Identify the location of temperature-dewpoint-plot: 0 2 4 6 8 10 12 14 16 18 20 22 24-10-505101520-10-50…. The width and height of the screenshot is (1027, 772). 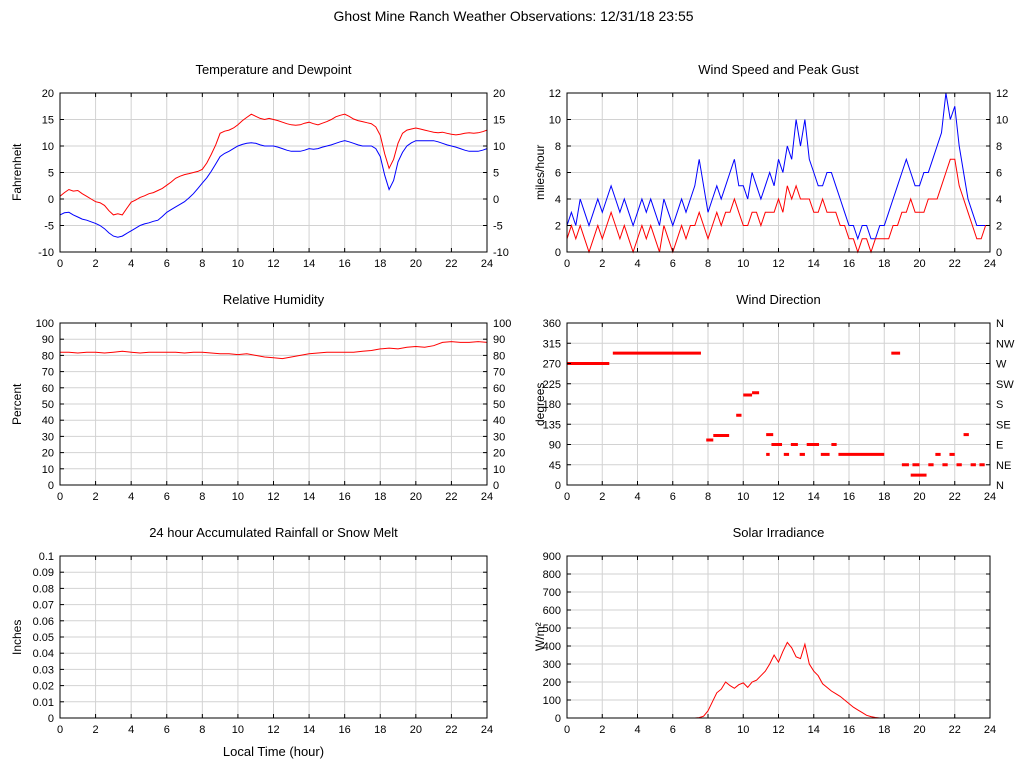
(273, 179).